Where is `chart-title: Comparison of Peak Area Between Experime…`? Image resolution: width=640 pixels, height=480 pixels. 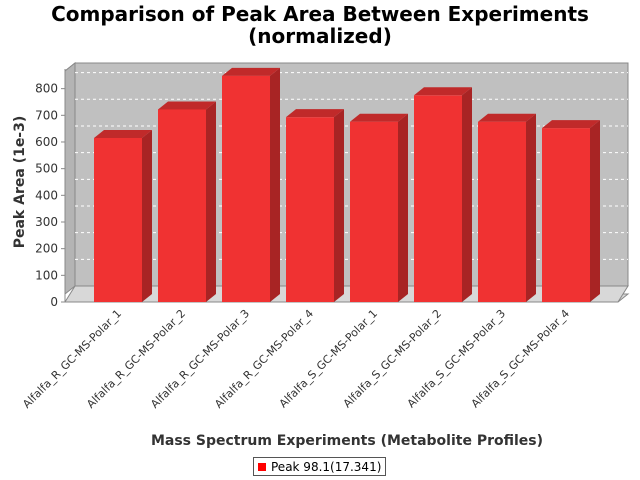
chart-title: Comparison of Peak Area Between Experime… is located at coordinates (320, 14).